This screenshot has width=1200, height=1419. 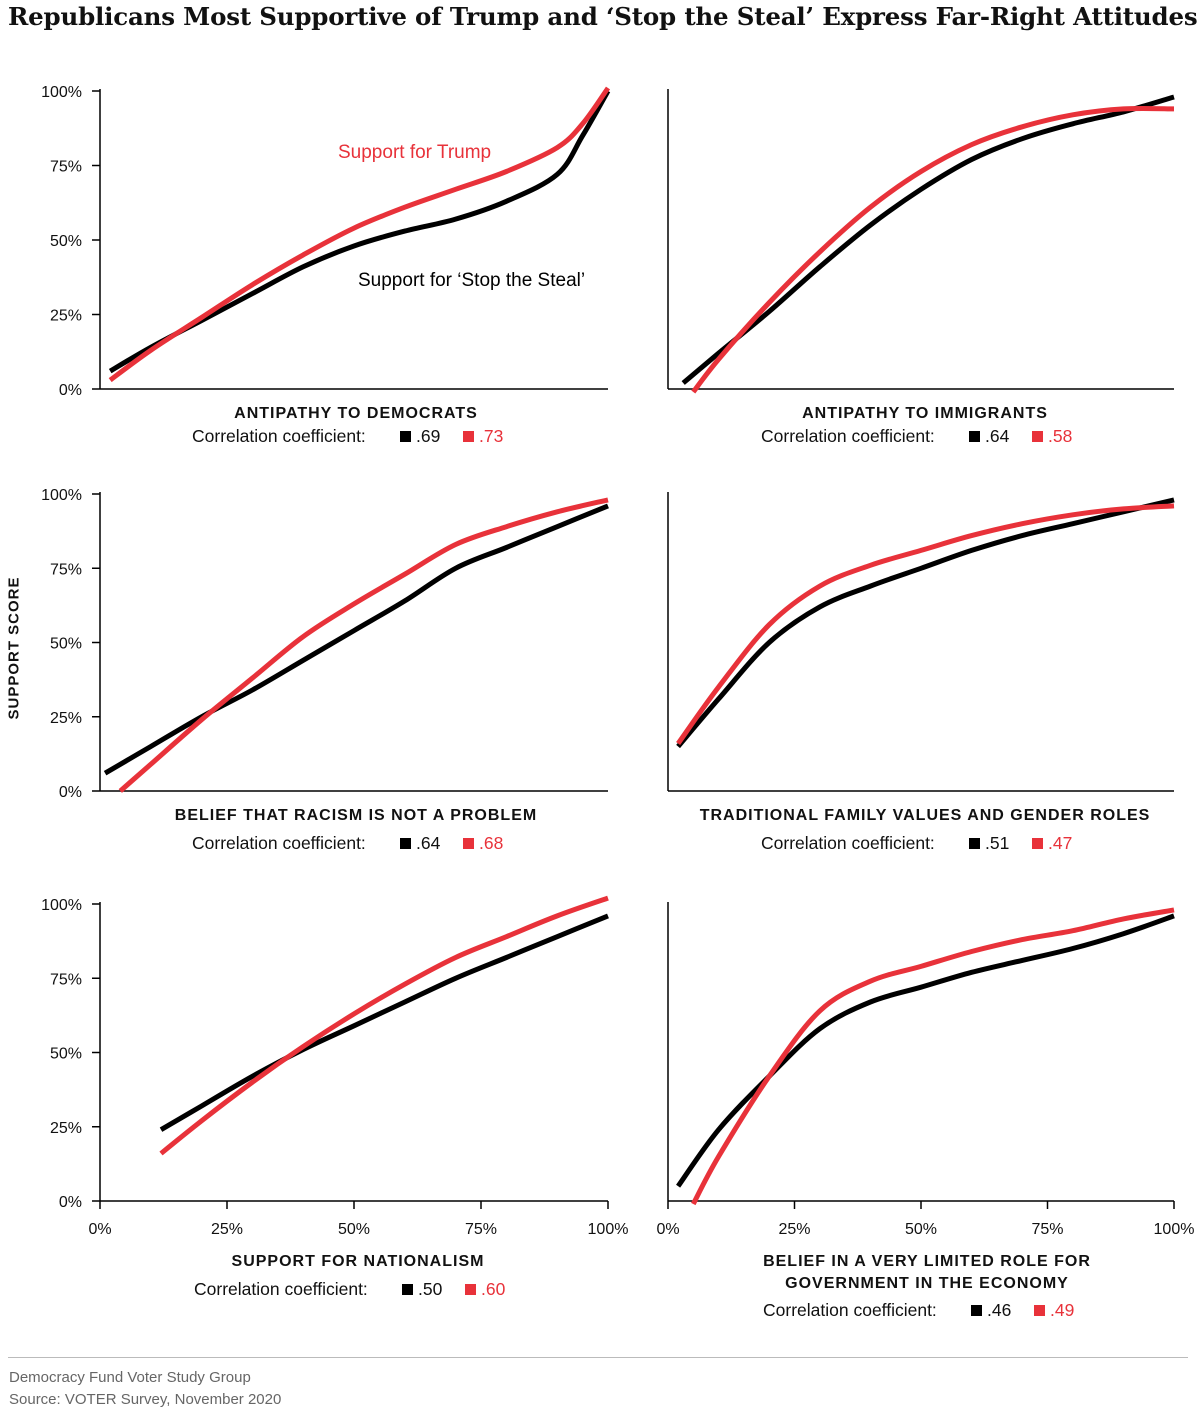 I want to click on panel-title: ANTIPATHY TO IMMIGRANTS, so click(x=925, y=413).